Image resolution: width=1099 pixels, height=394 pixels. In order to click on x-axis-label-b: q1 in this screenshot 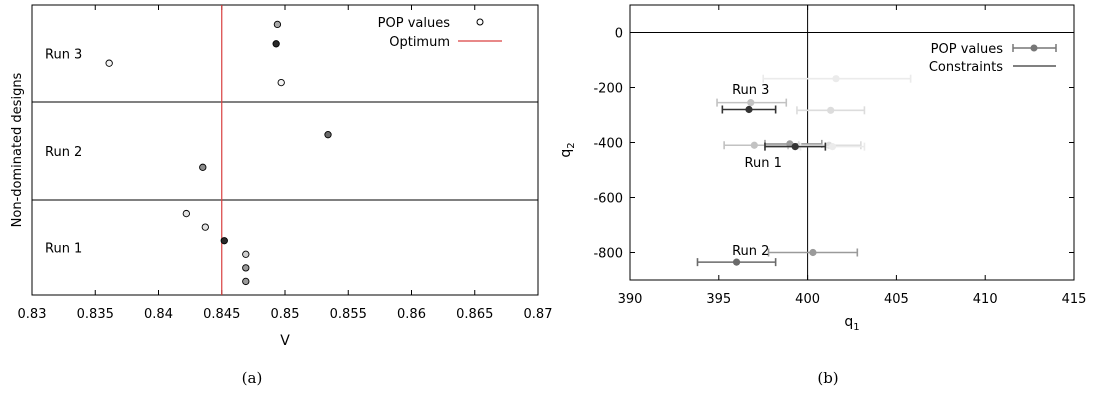, I will do `click(851, 323)`.